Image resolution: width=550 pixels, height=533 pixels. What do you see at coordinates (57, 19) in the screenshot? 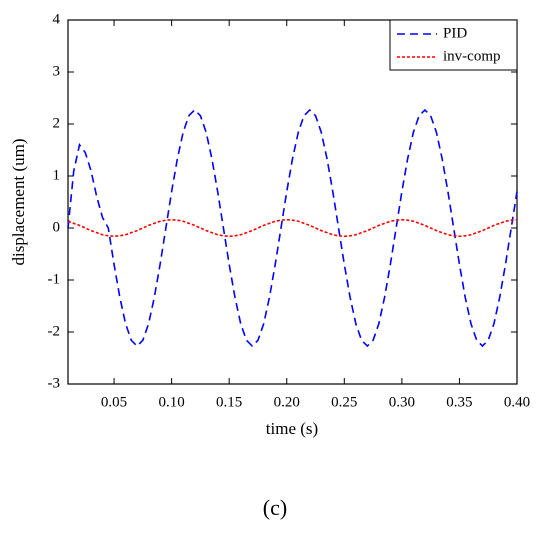
I see `y-tick-label: 4` at bounding box center [57, 19].